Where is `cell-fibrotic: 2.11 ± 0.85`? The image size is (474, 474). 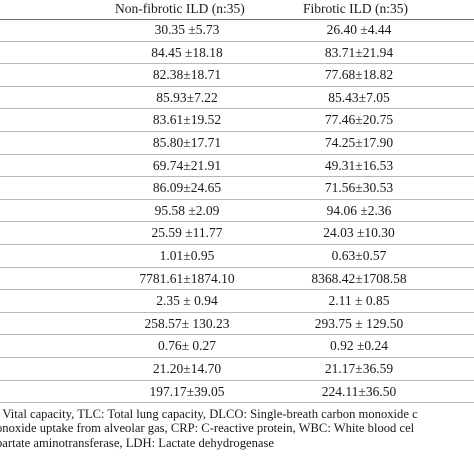
cell-fibrotic: 2.11 ± 0.85 is located at coordinates (359, 301).